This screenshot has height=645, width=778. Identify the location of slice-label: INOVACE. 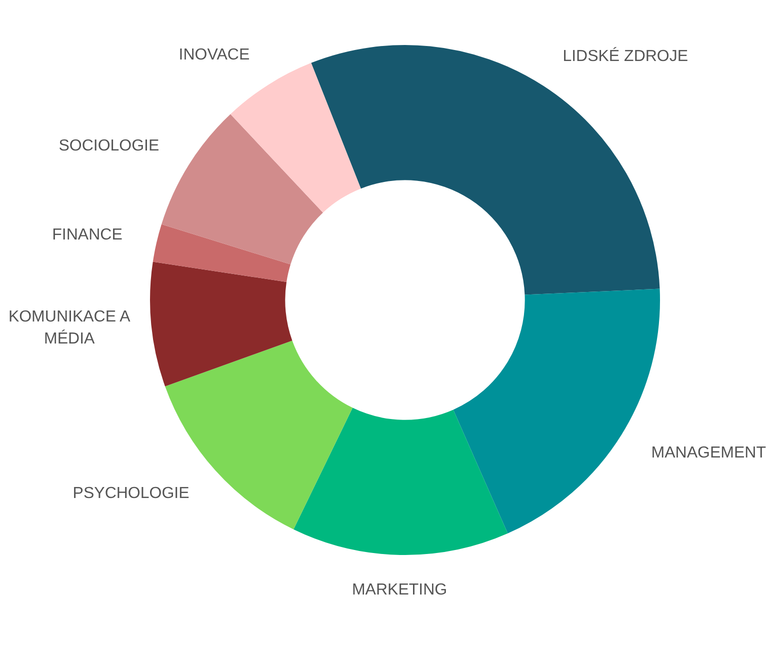
(214, 55).